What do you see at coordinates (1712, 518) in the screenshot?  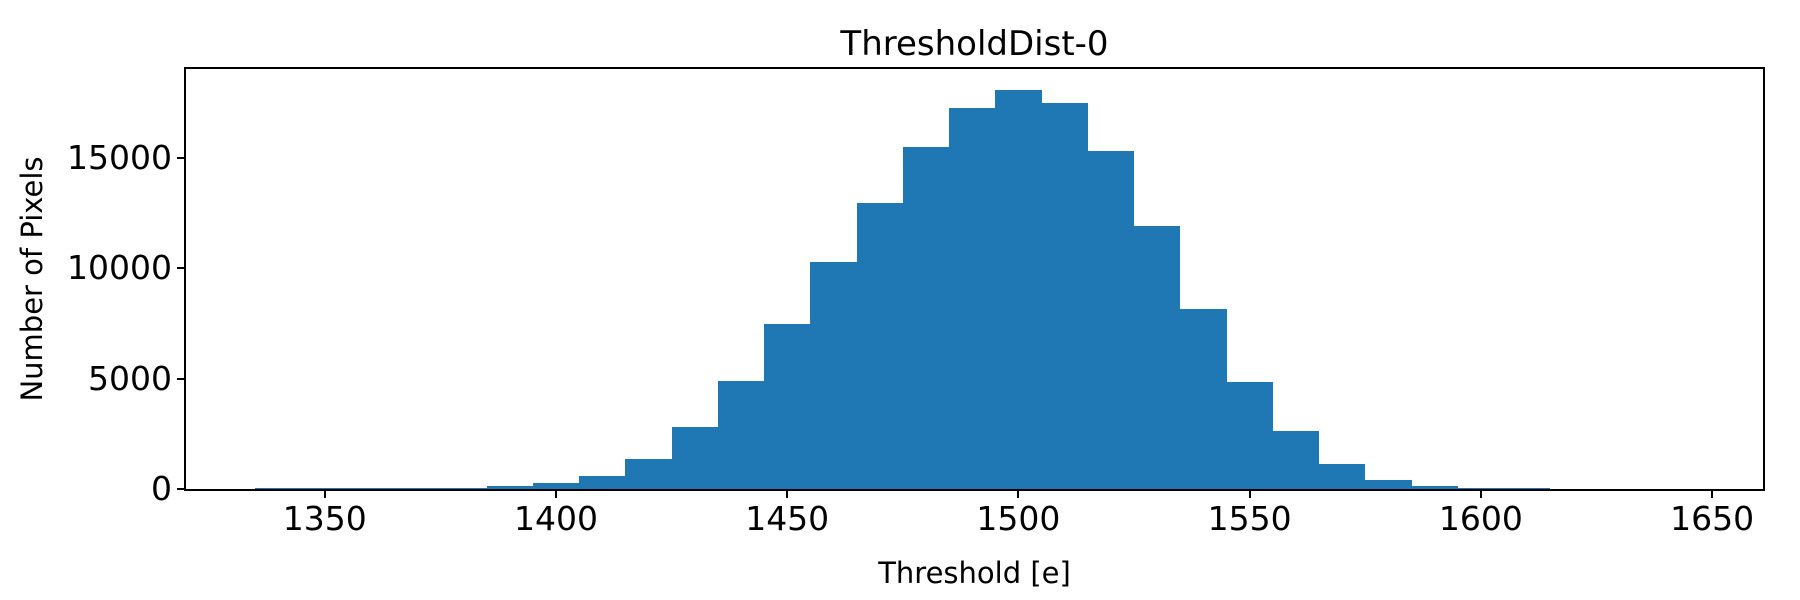 I see `x-tick-label: 1650` at bounding box center [1712, 518].